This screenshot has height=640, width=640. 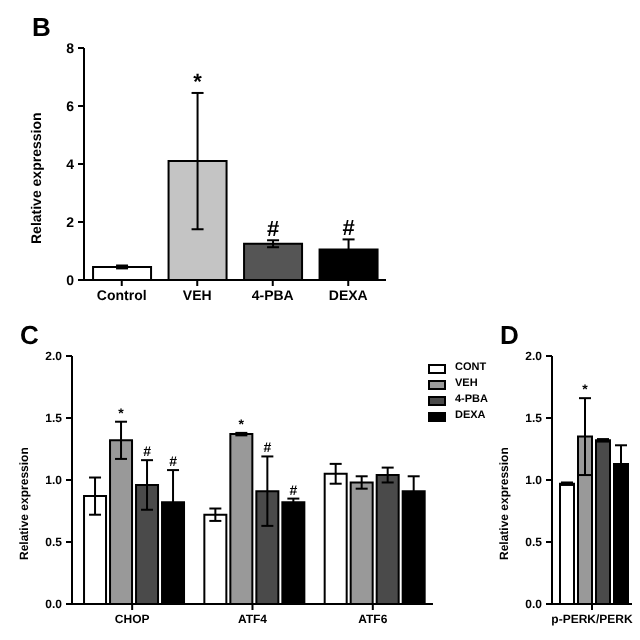 What do you see at coordinates (198, 82) in the screenshot?
I see `data-label: *` at bounding box center [198, 82].